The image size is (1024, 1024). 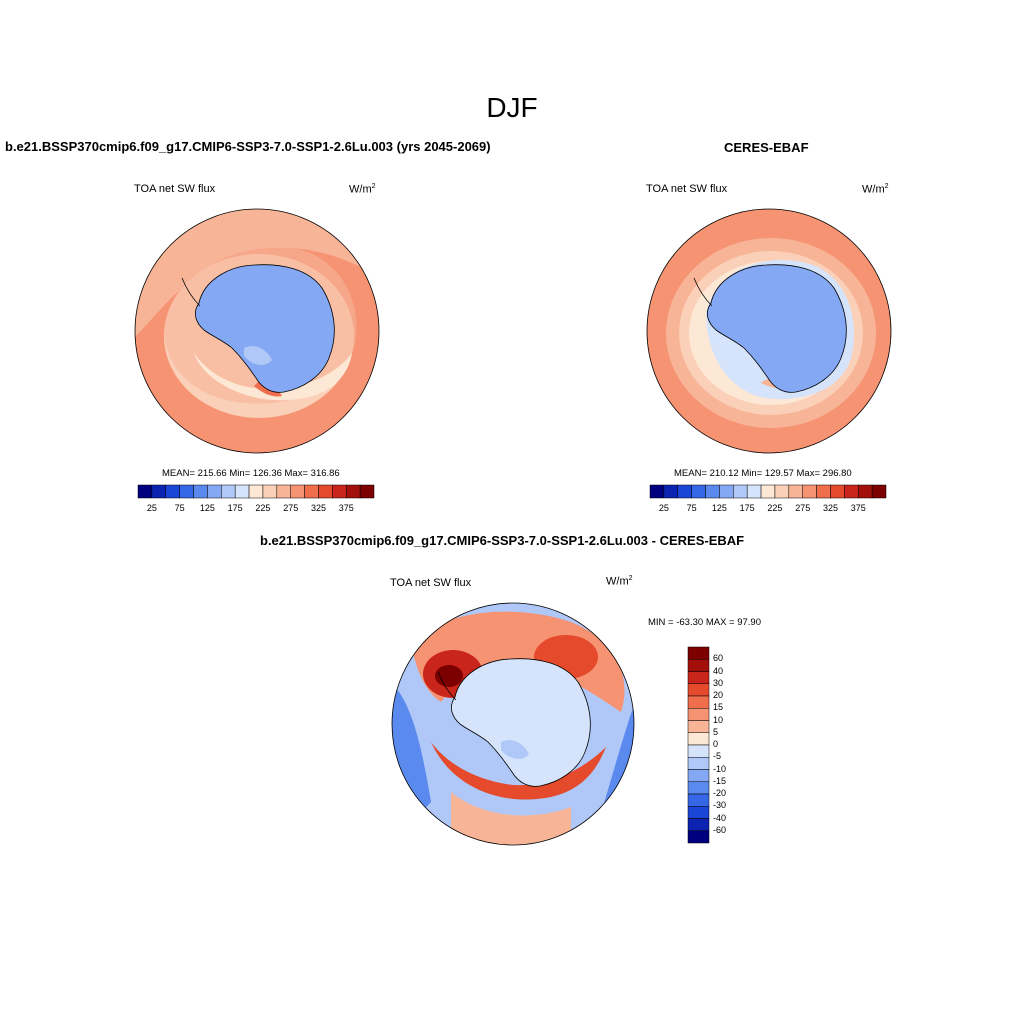 I want to click on diff-units-label: W/m2, so click(x=619, y=581).